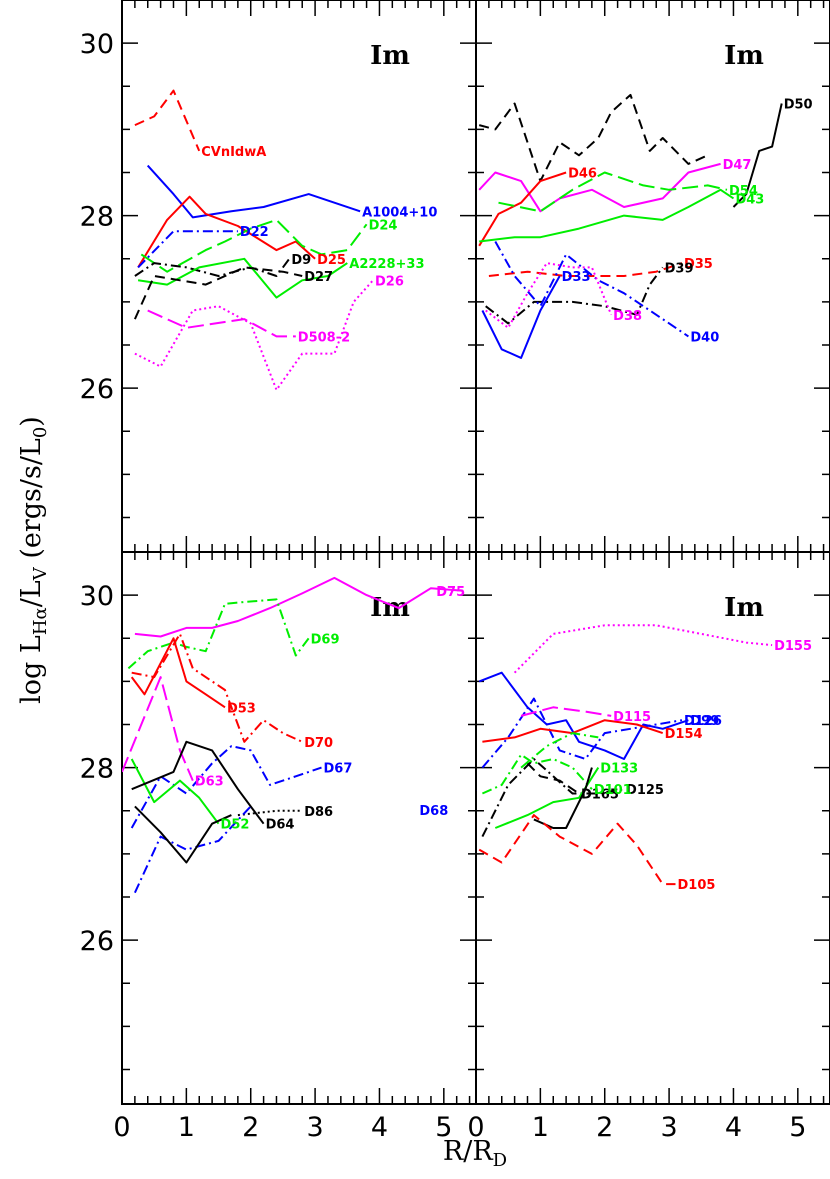  Describe the element at coordinates (679, 268) in the screenshot. I see `series-label: D39` at that location.